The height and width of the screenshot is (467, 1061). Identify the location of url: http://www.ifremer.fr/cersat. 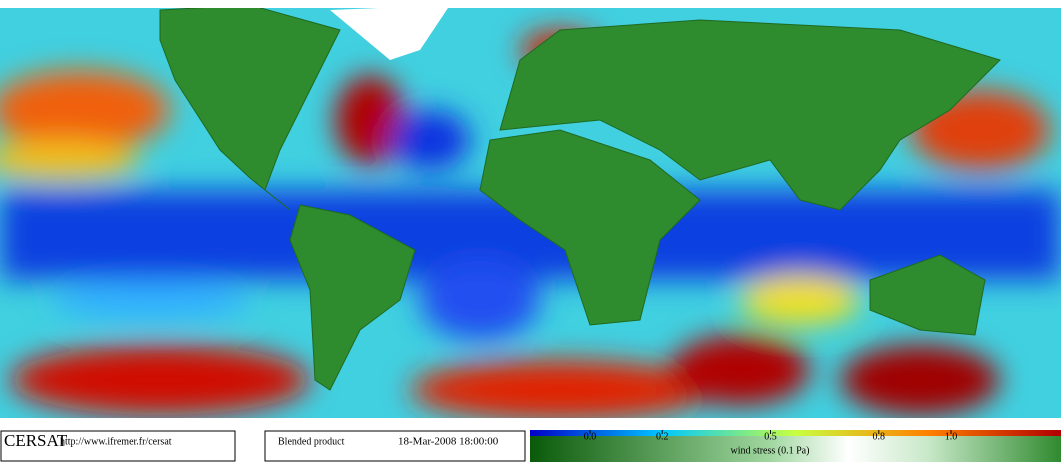
(116, 441).